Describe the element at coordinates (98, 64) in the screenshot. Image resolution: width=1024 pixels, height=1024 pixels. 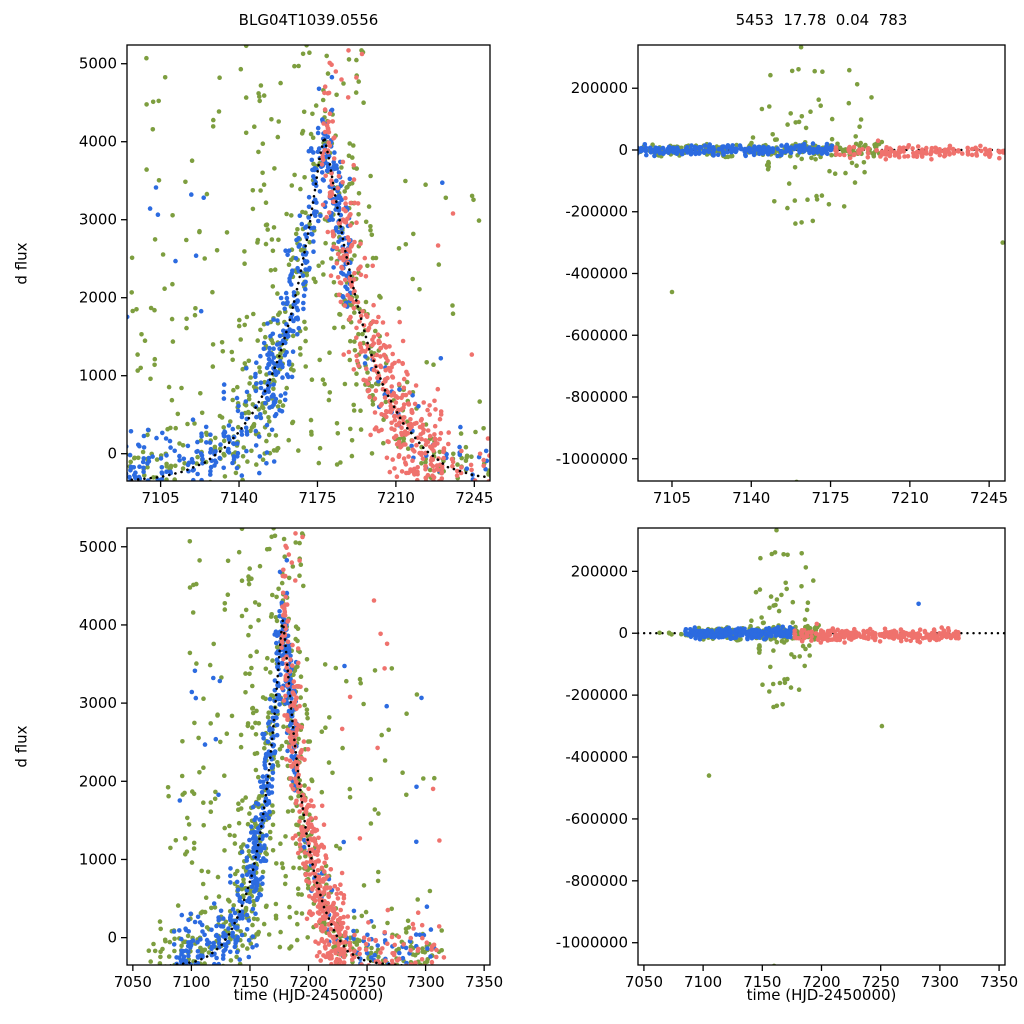
I see `y-tick-label: 5000` at that location.